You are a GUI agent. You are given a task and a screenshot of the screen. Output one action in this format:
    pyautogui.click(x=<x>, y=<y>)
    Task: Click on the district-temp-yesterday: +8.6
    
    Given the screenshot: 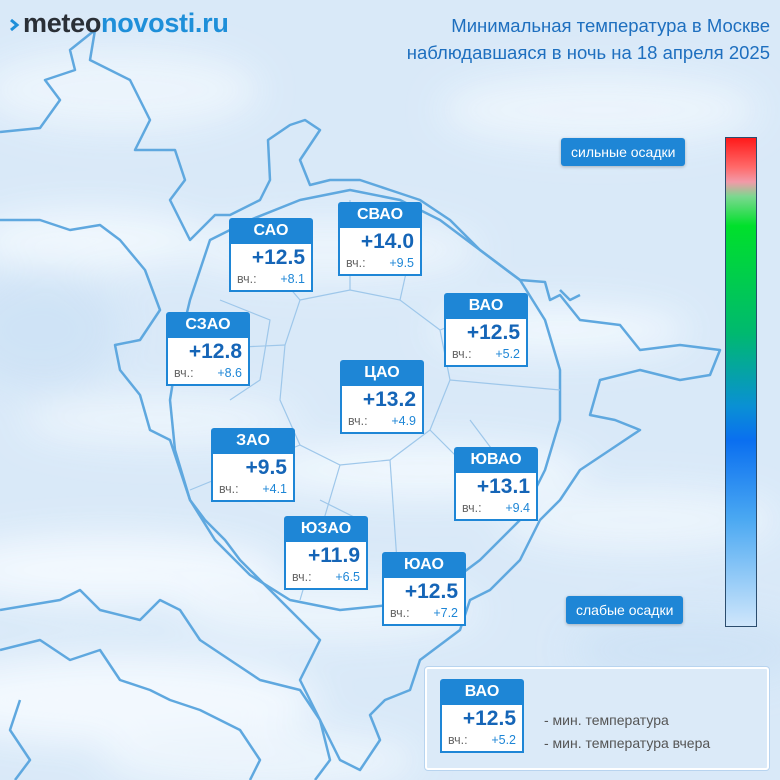 What is the action you would take?
    pyautogui.click(x=229, y=373)
    